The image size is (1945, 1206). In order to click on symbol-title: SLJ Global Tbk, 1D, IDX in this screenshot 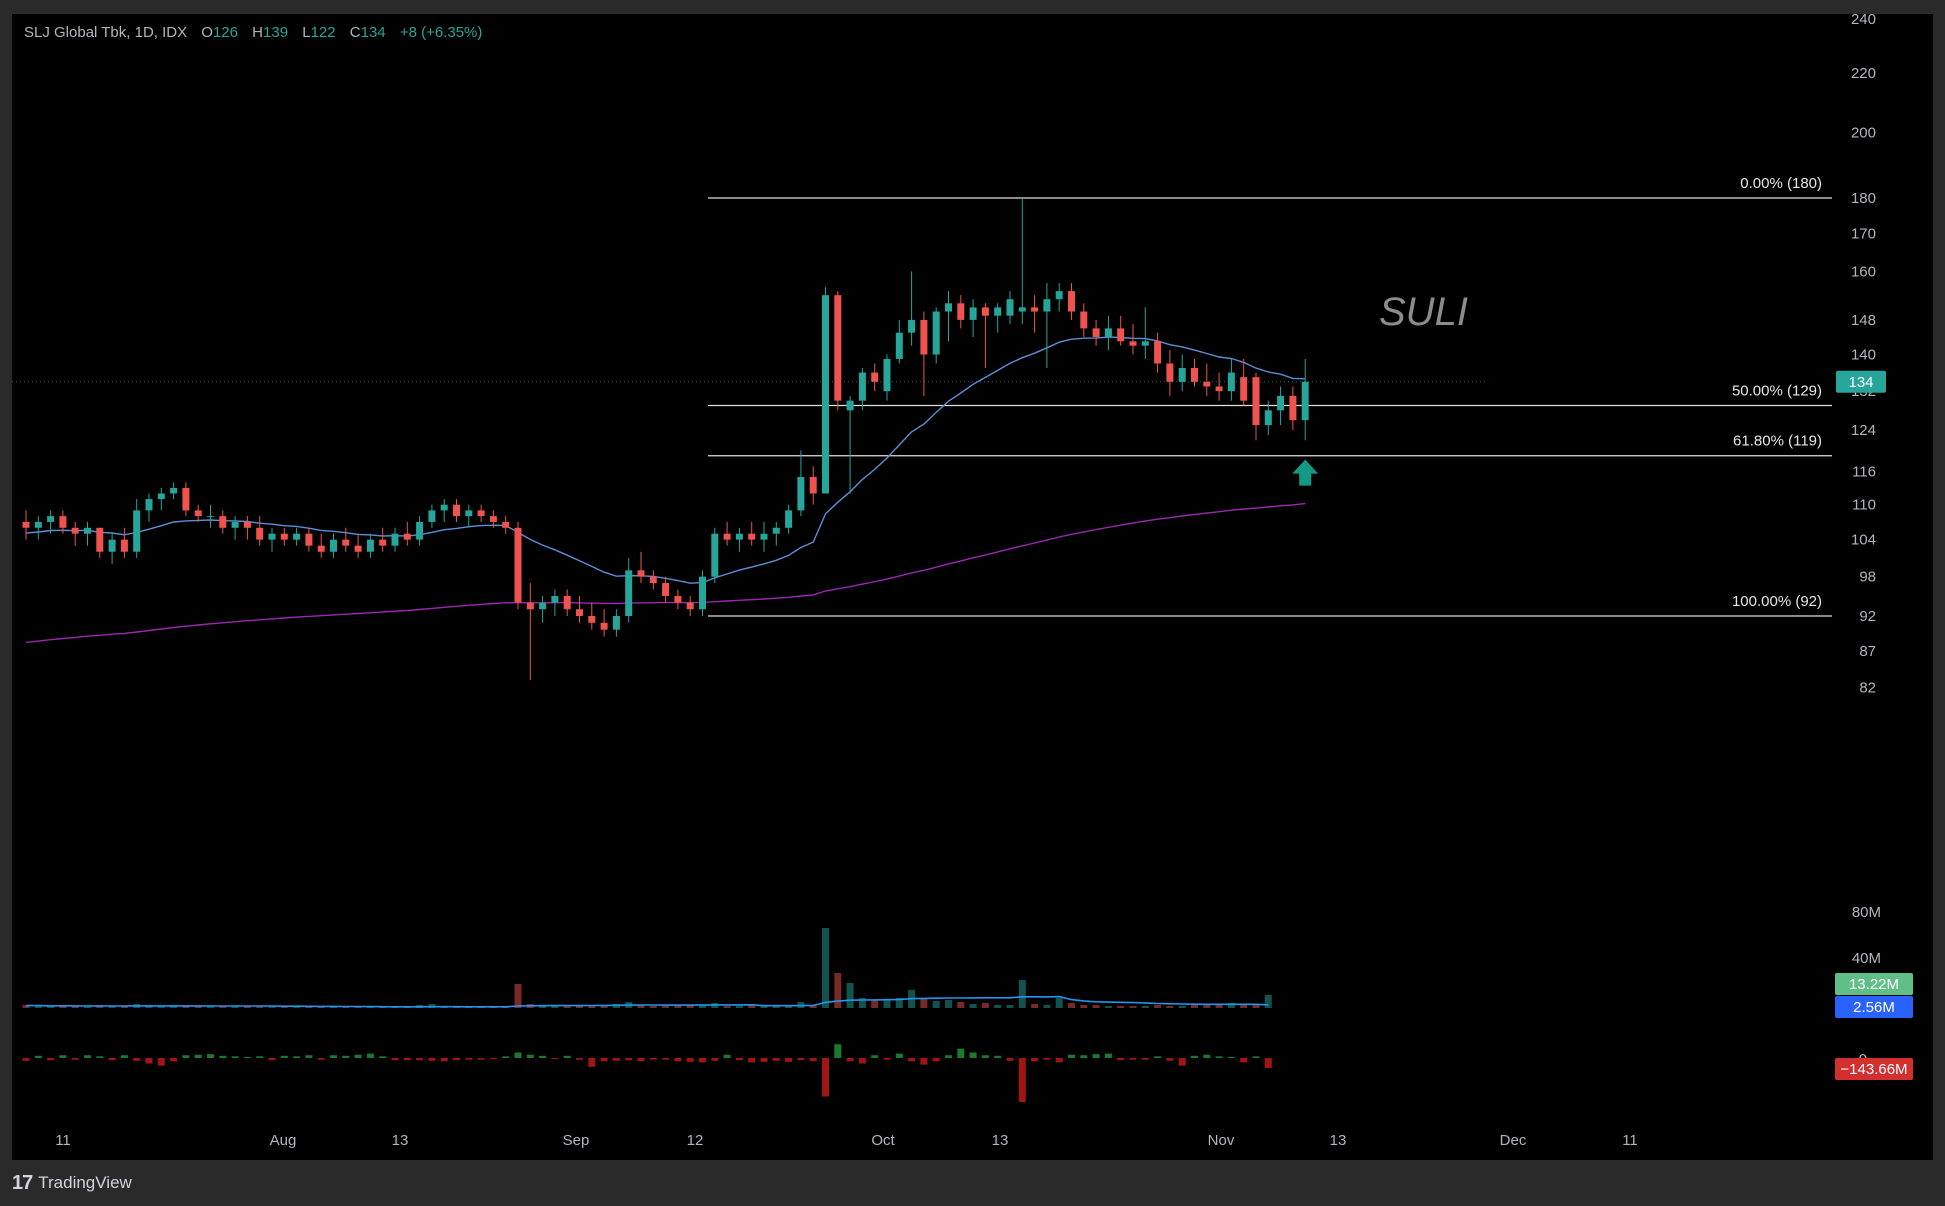, I will do `click(106, 32)`.